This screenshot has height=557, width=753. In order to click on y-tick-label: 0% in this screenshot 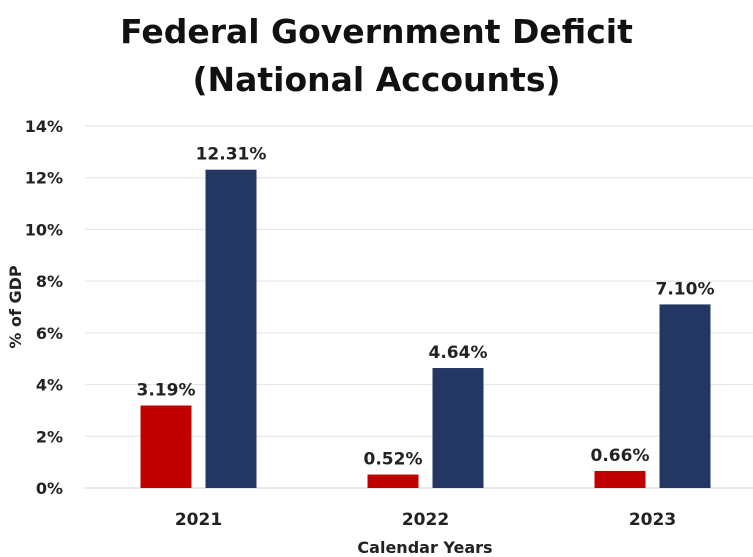, I will do `click(49, 488)`.